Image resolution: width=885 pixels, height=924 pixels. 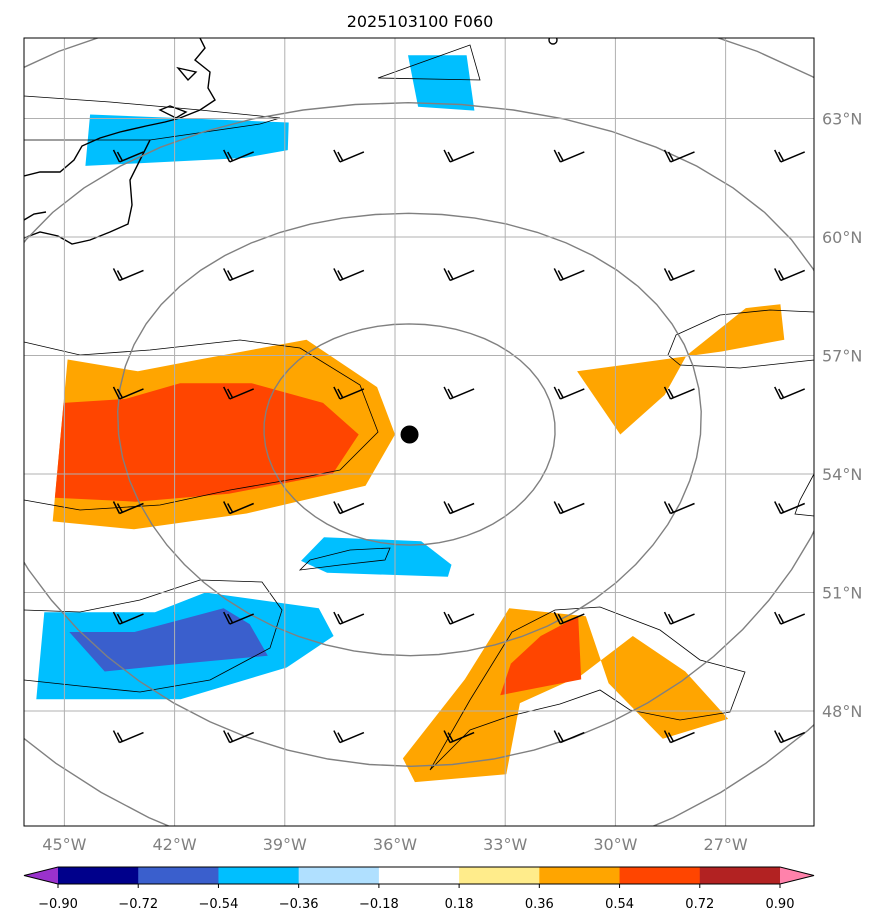 I want to click on greenland-coast-east, so click(x=87, y=192).